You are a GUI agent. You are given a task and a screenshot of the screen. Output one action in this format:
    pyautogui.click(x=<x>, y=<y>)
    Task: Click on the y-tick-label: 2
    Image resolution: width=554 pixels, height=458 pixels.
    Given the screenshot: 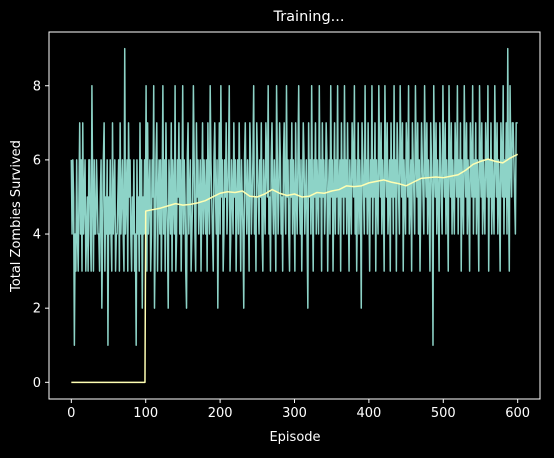 What is the action you would take?
    pyautogui.click(x=37, y=309)
    